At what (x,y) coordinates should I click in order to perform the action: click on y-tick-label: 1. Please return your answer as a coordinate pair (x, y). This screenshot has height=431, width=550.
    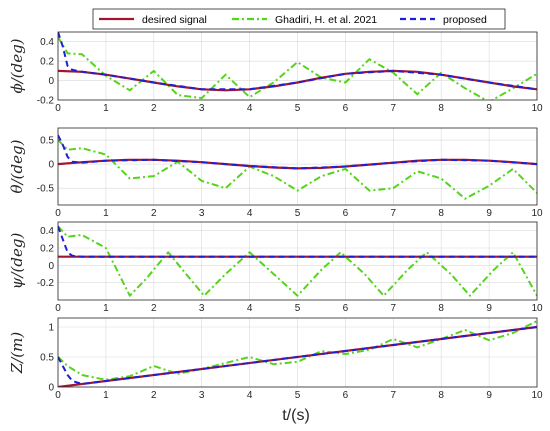
    Looking at the image, I should click on (51, 328).